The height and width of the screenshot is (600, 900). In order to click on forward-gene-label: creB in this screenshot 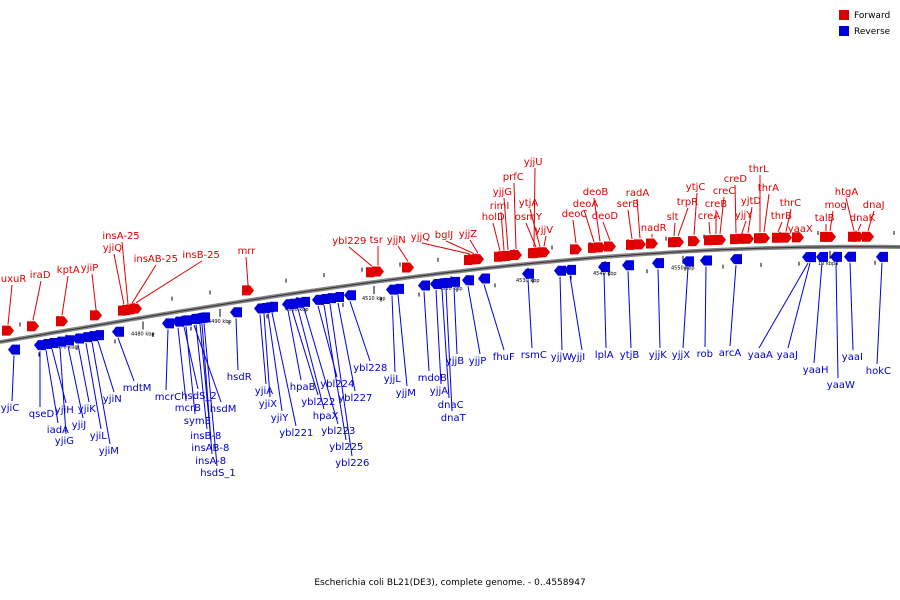, I will do `click(716, 204)`.